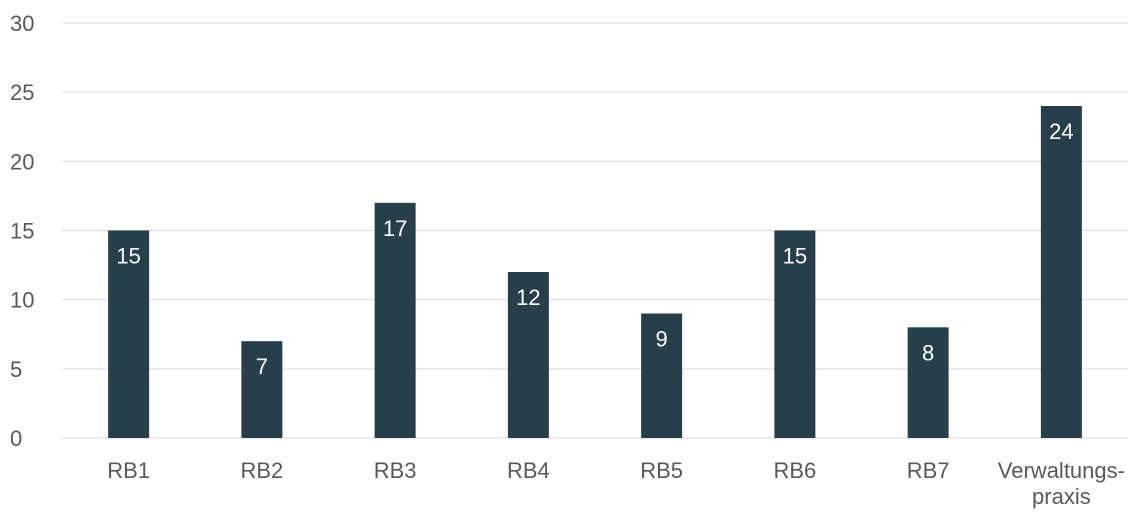  What do you see at coordinates (1061, 483) in the screenshot?
I see `x-tick-label: Verwaltungs-praxis` at bounding box center [1061, 483].